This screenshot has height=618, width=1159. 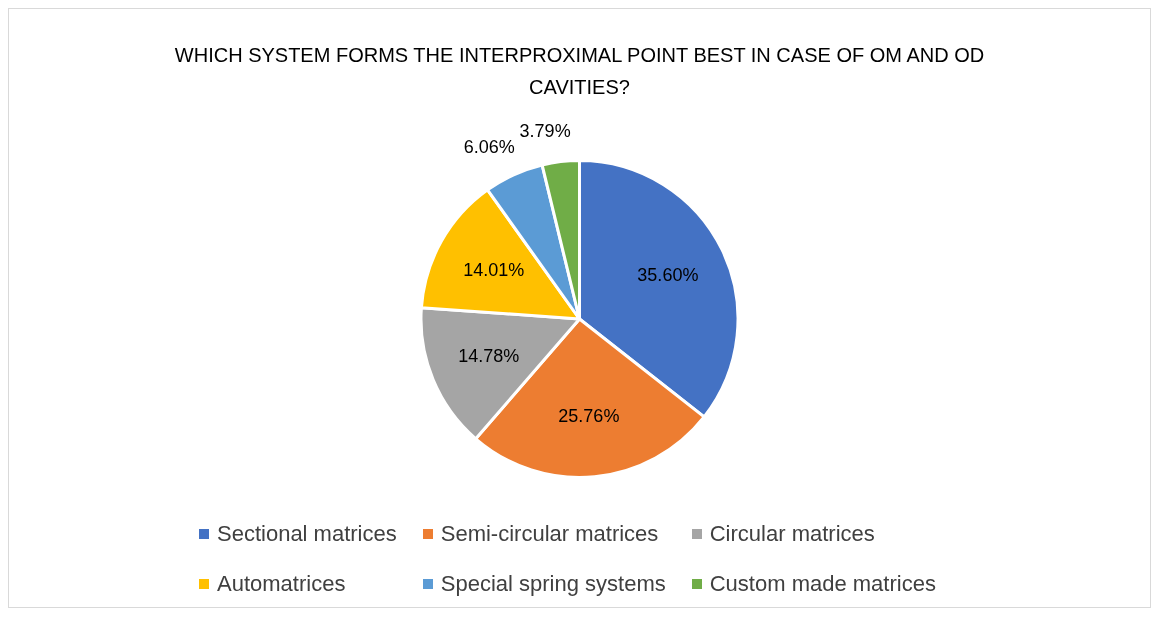 I want to click on data-label: 25.76%, so click(x=589, y=415).